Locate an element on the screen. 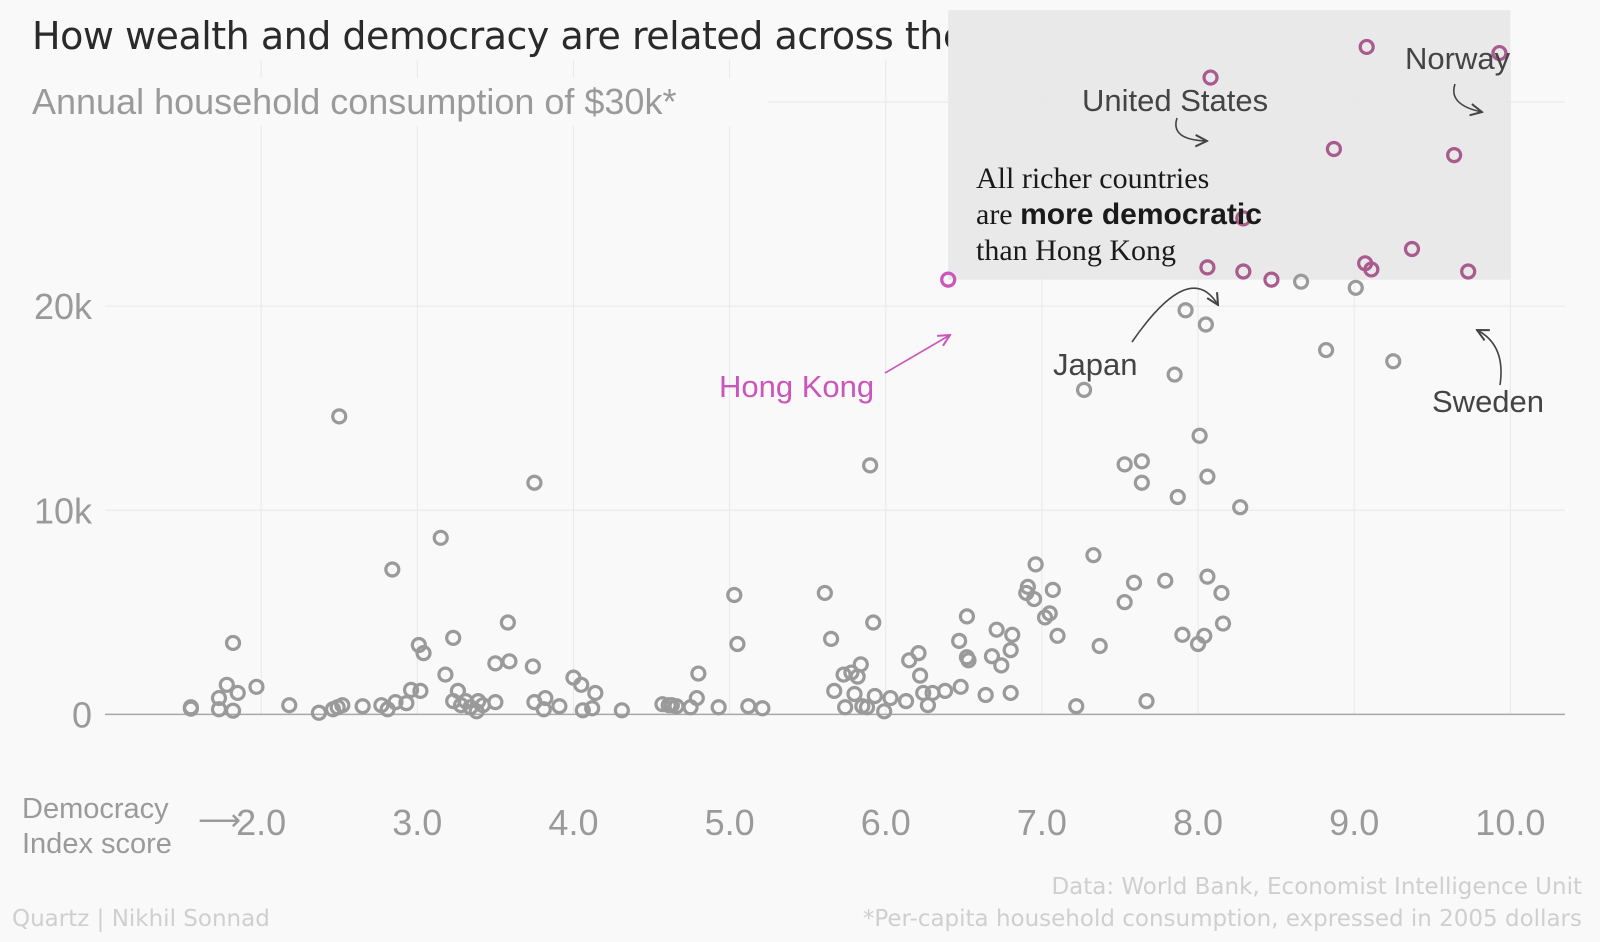 Image resolution: width=1600 pixels, height=942 pixels. annotation-segment: All richer countries is located at coordinates (1092, 178).